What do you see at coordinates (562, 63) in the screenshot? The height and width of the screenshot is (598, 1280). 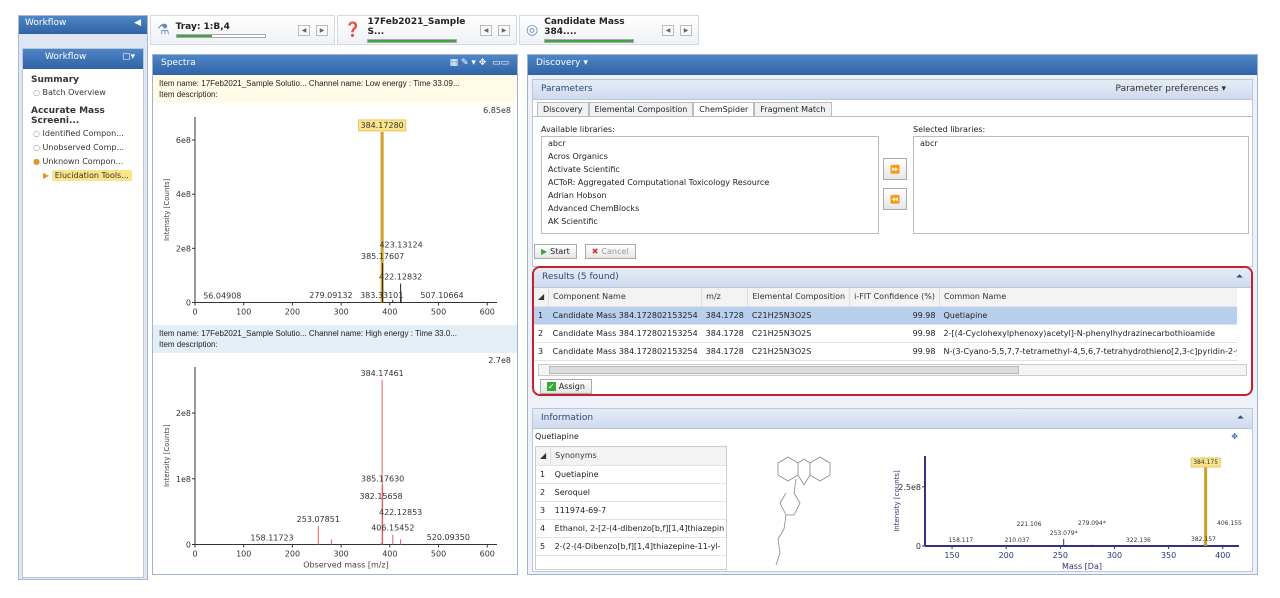 I see `discovery-menu: Discovery ▾` at bounding box center [562, 63].